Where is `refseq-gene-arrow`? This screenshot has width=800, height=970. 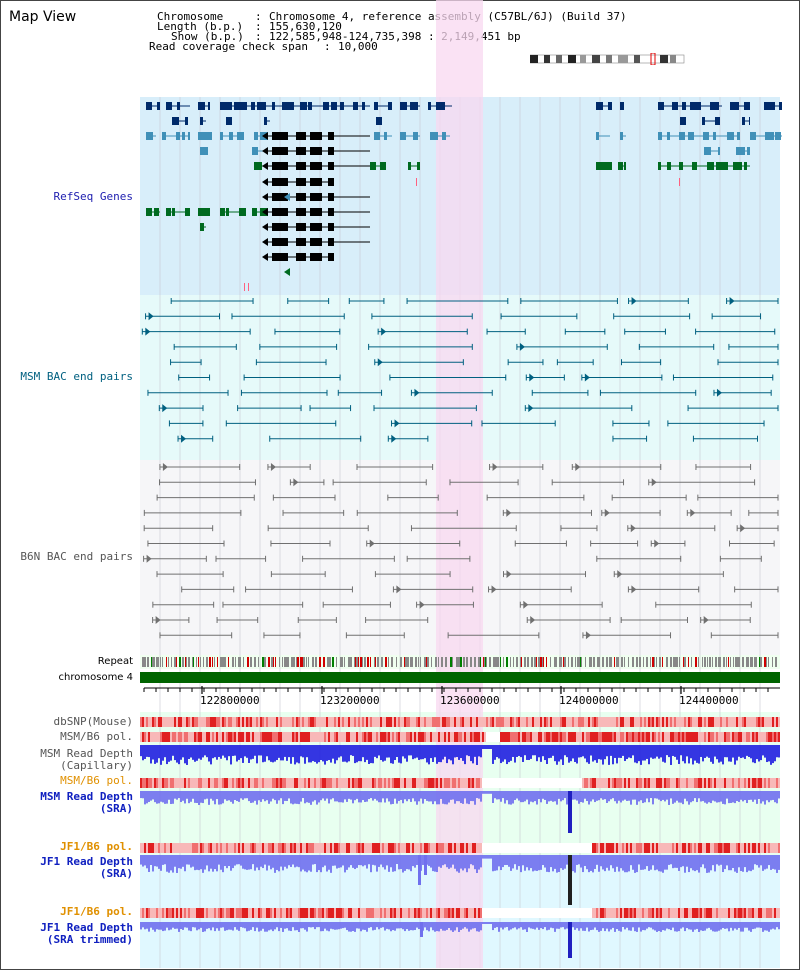
refseq-gene-arrow is located at coordinates (265, 227).